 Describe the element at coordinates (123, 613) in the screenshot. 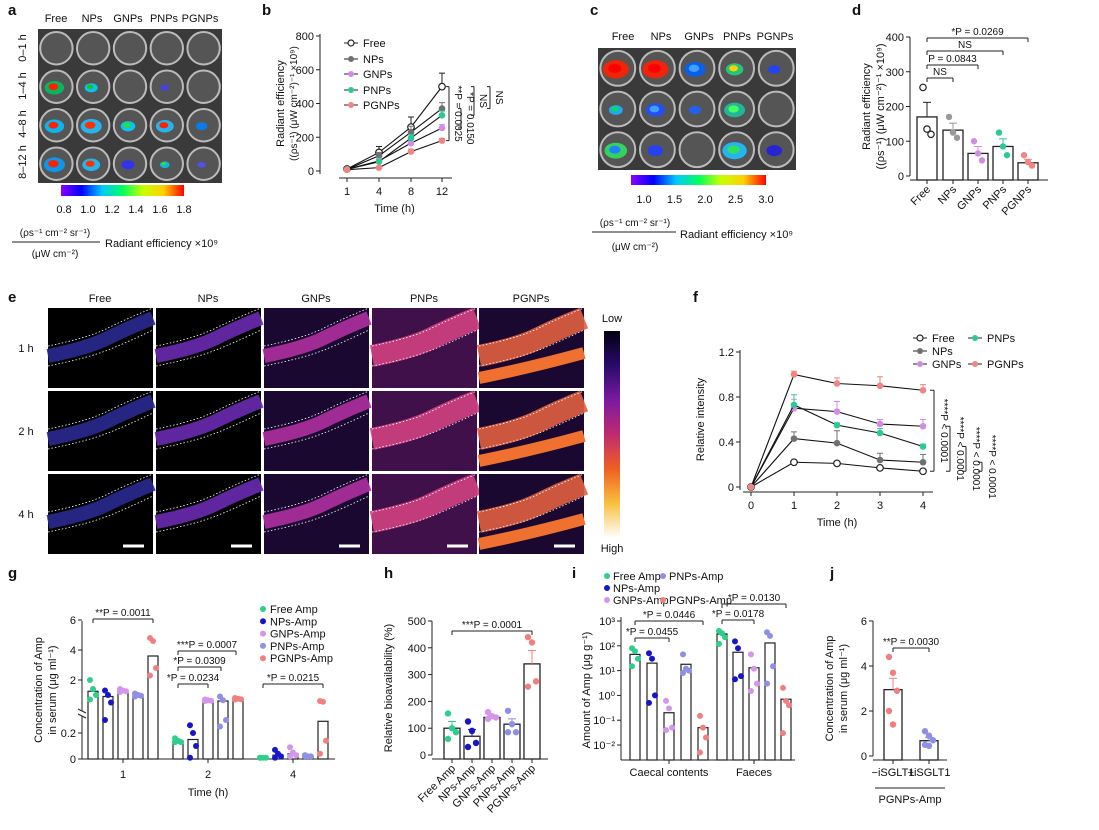

I see `significance-bracket-label: **P = 0.0011` at that location.